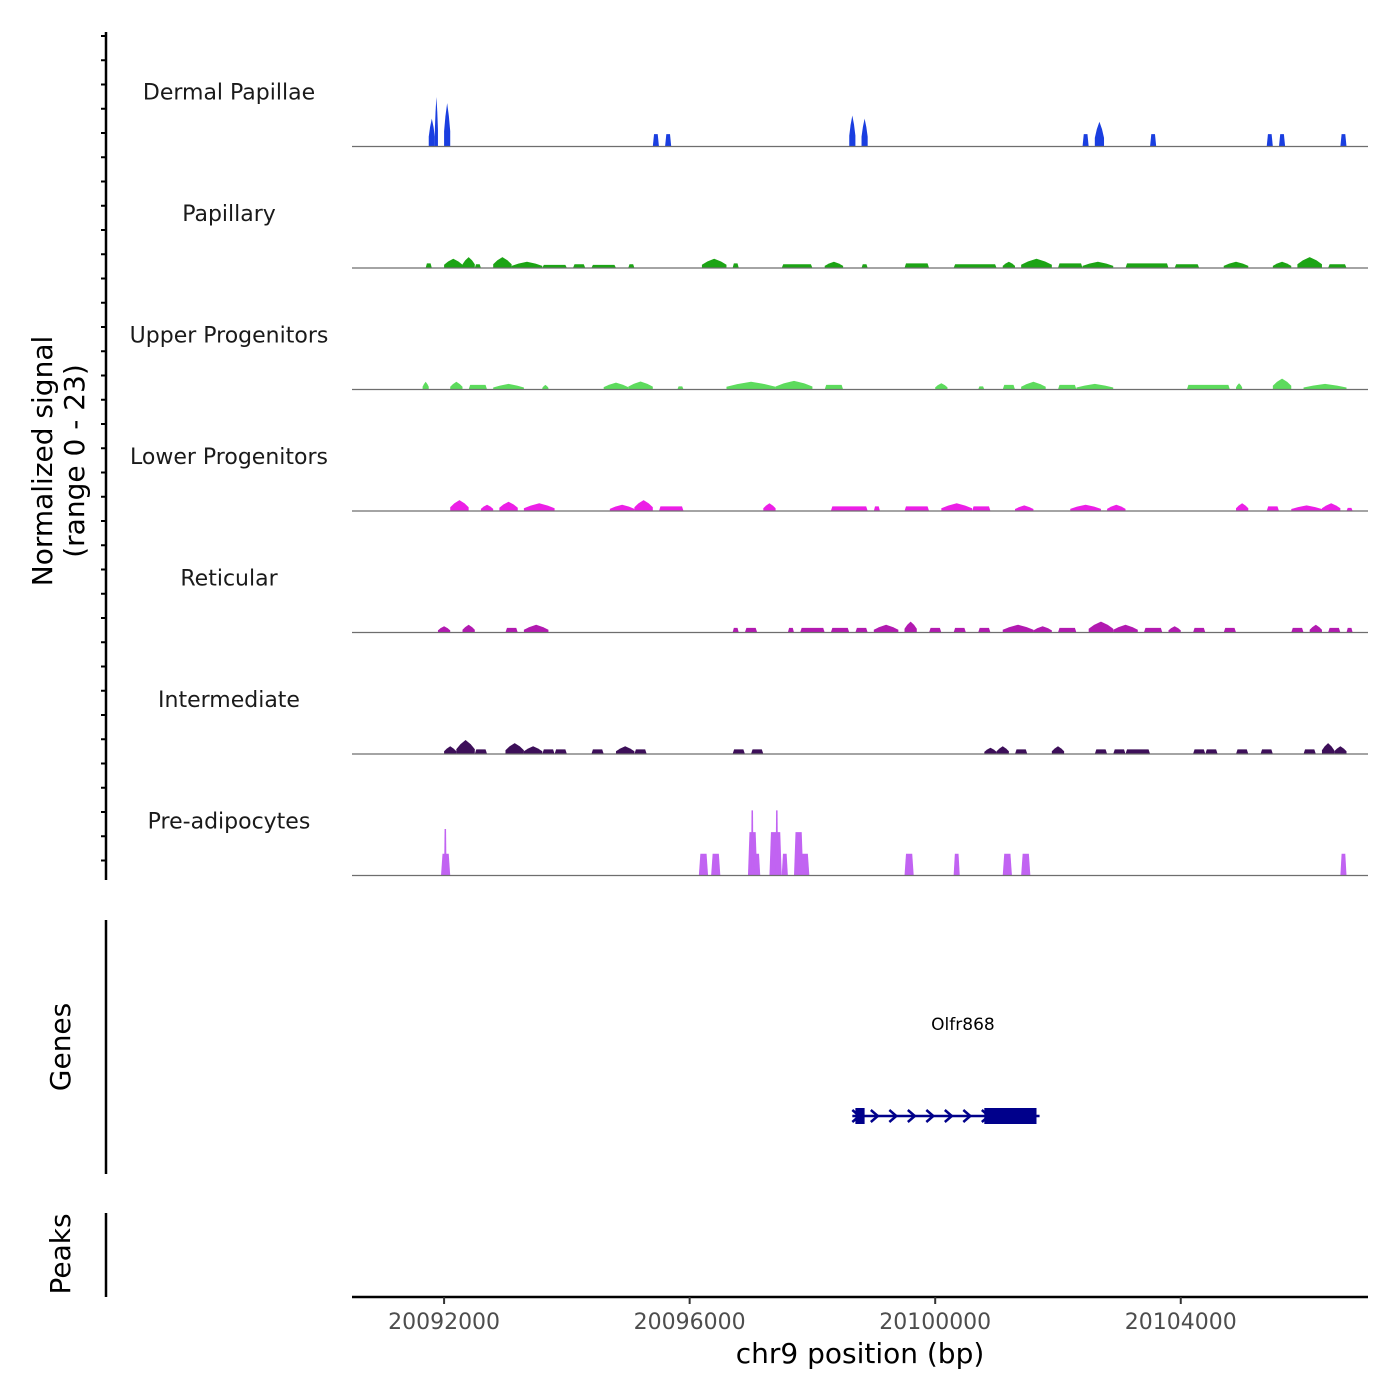  I want to click on track-pre-adipocytes: Pre-adipocytes, so click(758, 843).